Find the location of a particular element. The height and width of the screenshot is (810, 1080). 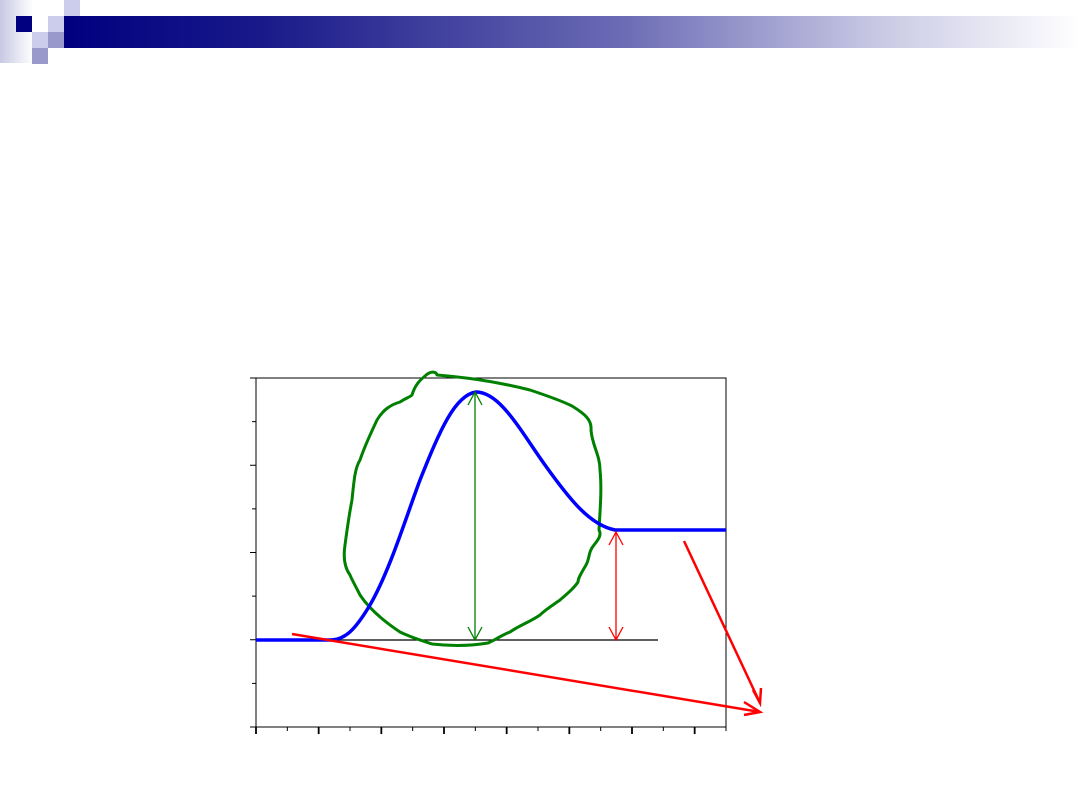

peak-double-arrow-icon is located at coordinates (475, 516).